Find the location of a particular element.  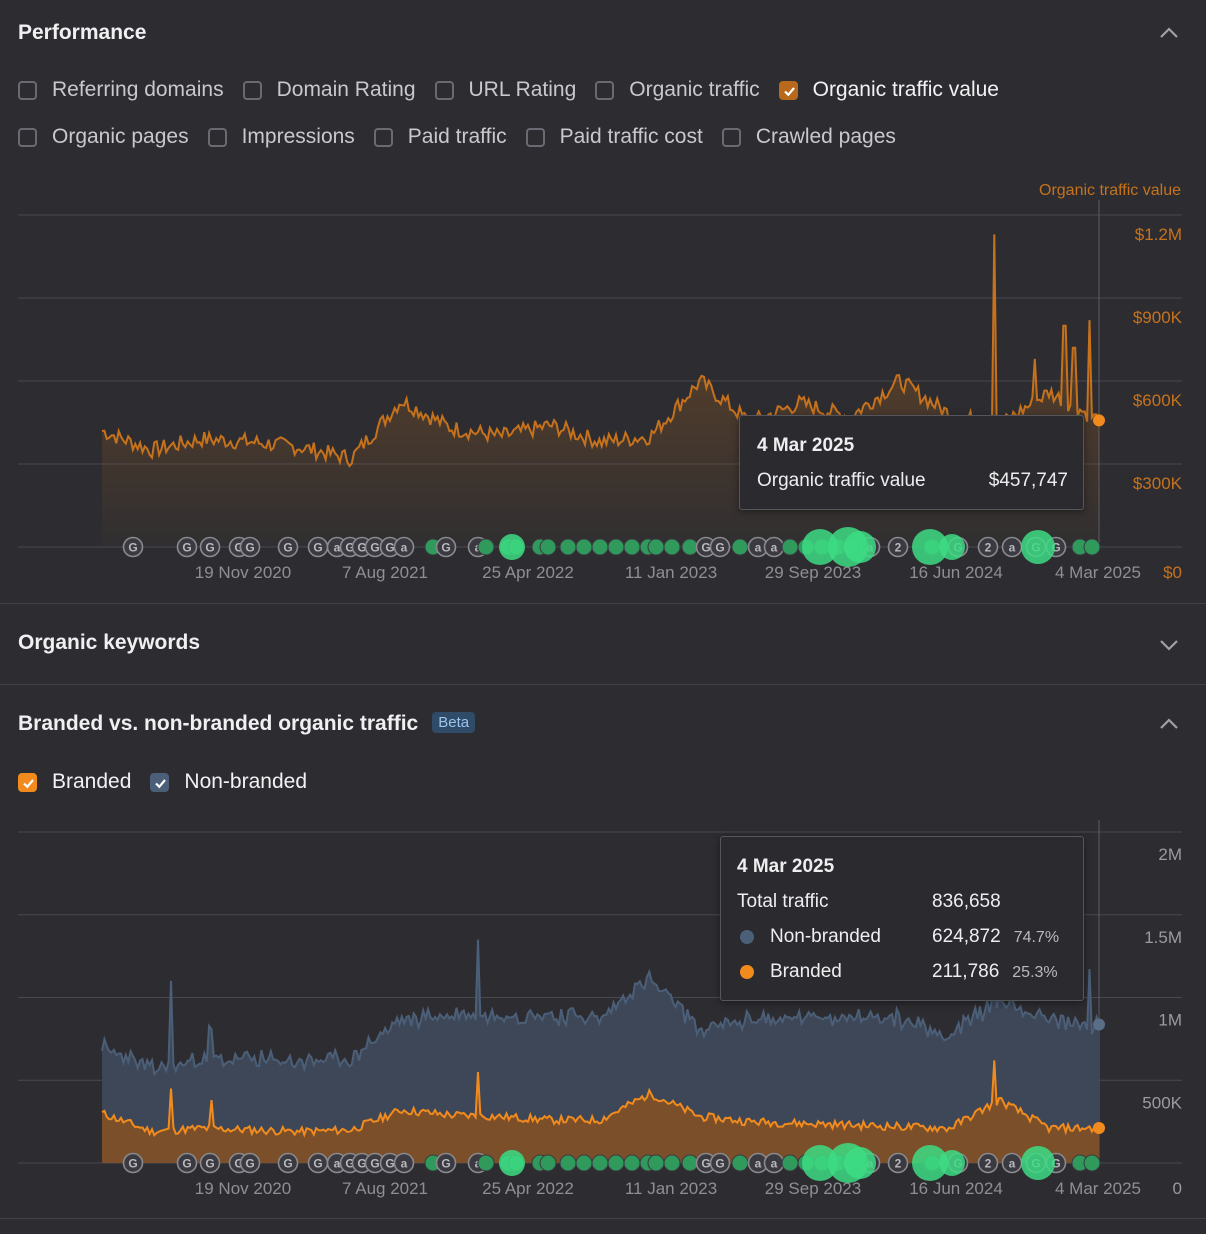

annotation-marker-letter: 2 is located at coordinates (988, 1164).